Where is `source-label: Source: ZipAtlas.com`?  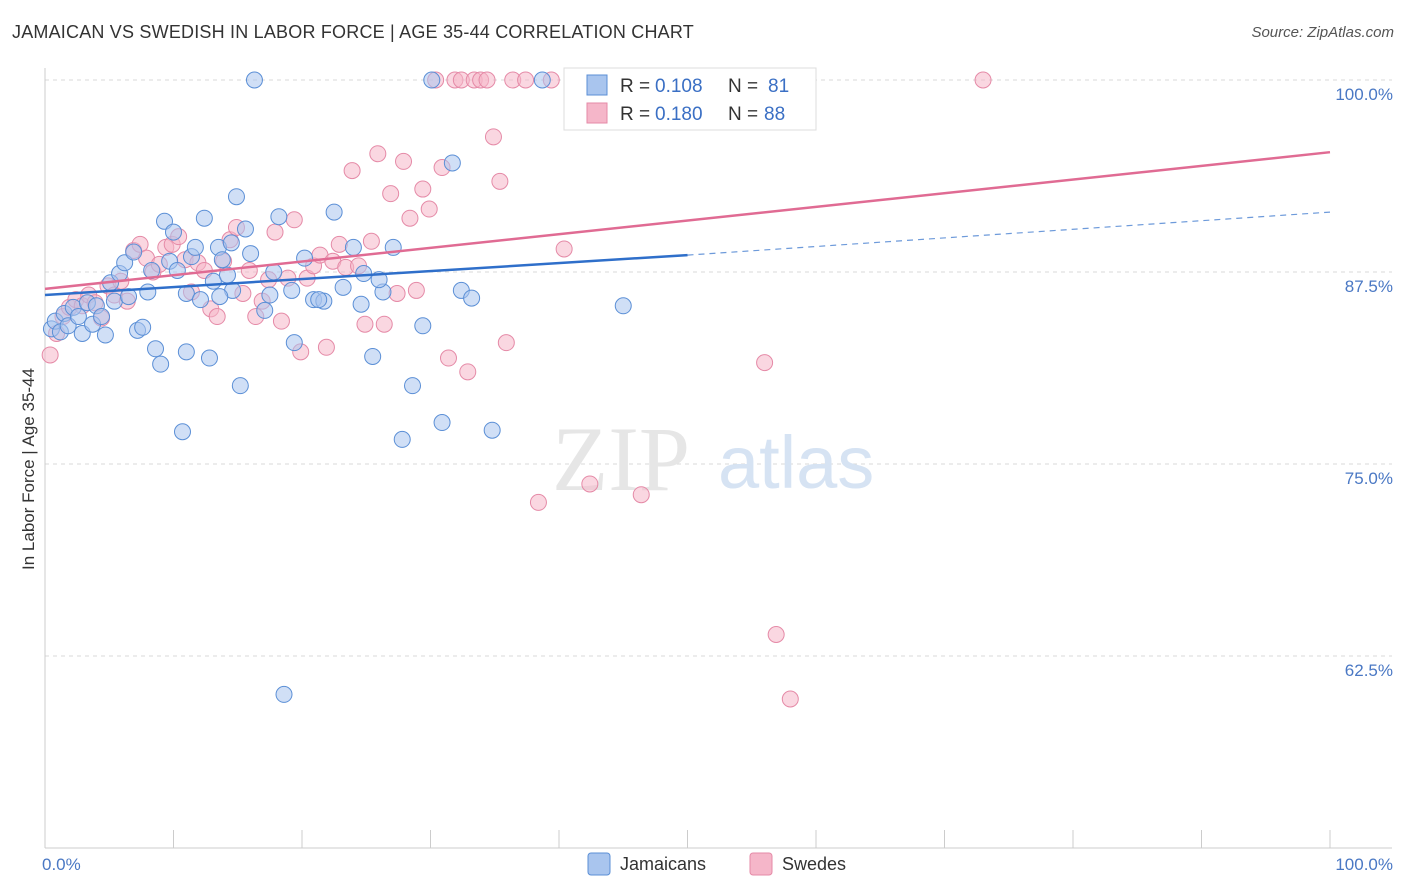
source-label: Source: ZipAtlas.com is located at coordinates (1322, 32).